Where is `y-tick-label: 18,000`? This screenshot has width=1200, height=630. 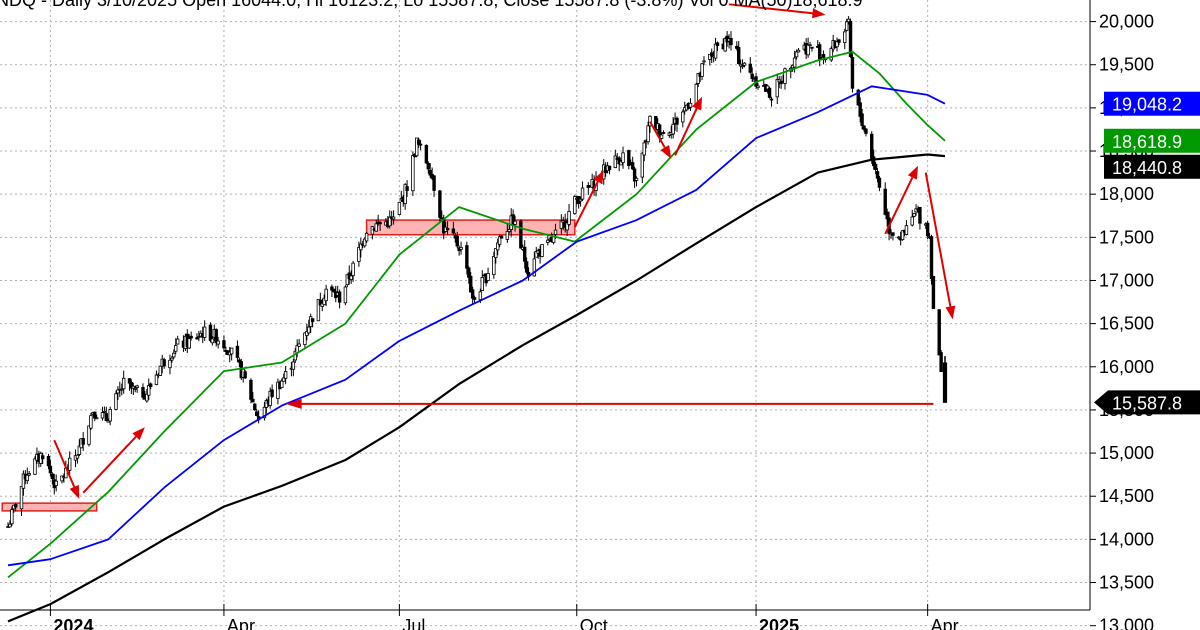 y-tick-label: 18,000 is located at coordinates (1126, 194).